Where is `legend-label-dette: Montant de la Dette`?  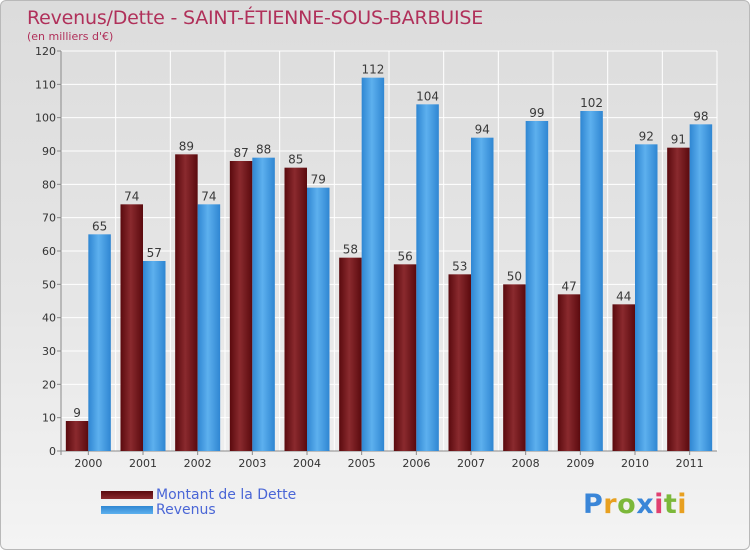 legend-label-dette: Montant de la Dette is located at coordinates (226, 495).